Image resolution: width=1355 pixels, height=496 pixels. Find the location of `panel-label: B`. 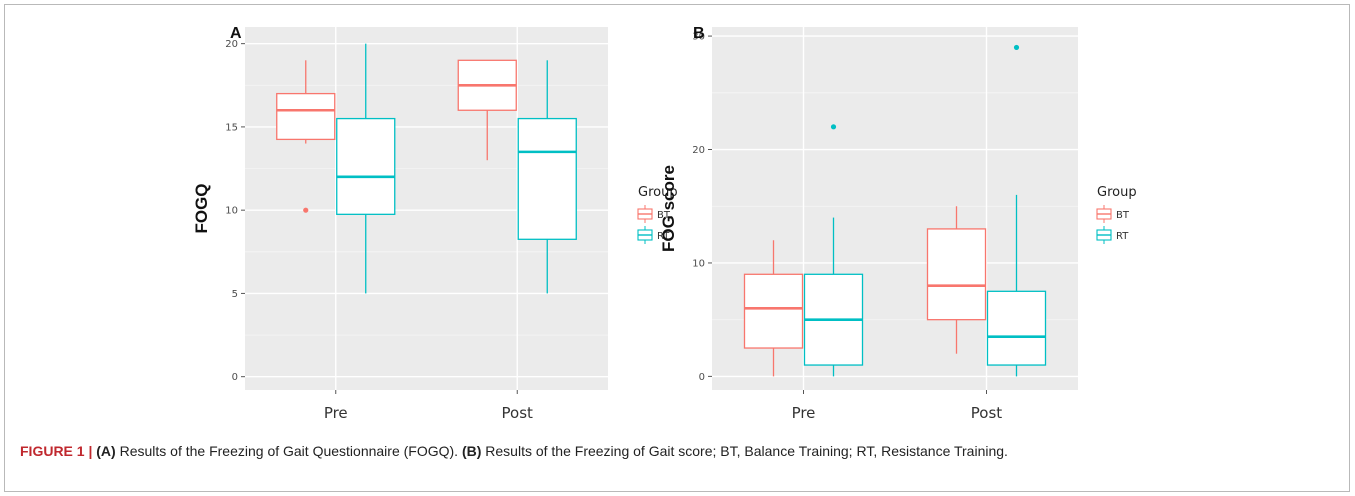

panel-label: B is located at coordinates (699, 33).